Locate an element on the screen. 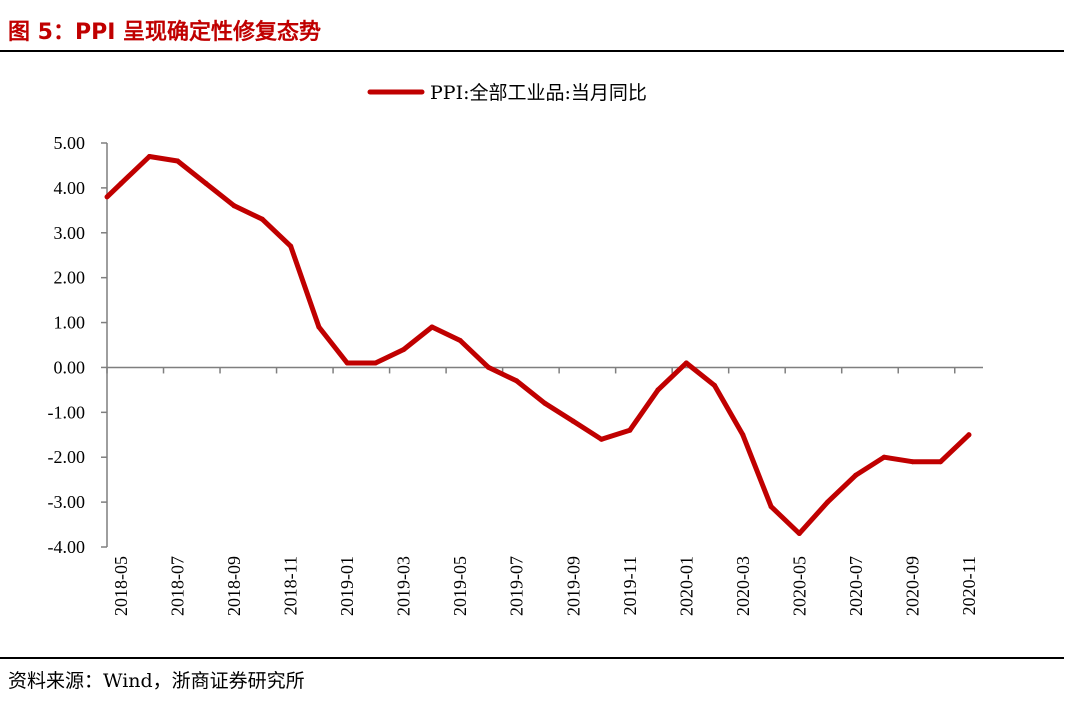 Image resolution: width=1079 pixels, height=704 pixels. x-tick-label: 2019-05 is located at coordinates (460, 586).